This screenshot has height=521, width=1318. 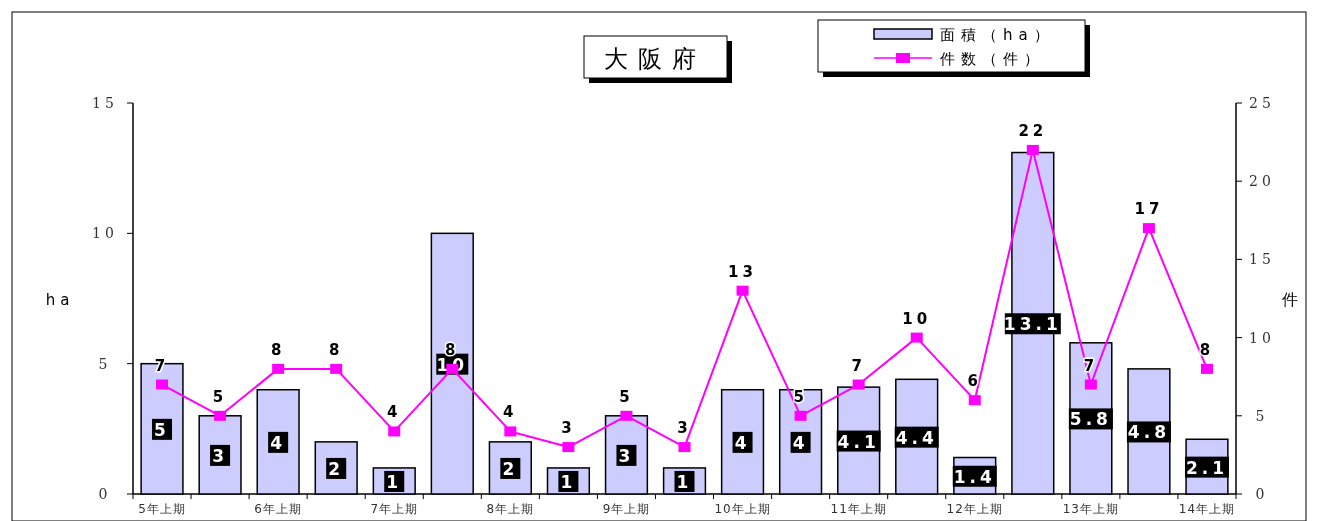 I want to click on x-tick-label: 12年上期, so click(x=974, y=509).